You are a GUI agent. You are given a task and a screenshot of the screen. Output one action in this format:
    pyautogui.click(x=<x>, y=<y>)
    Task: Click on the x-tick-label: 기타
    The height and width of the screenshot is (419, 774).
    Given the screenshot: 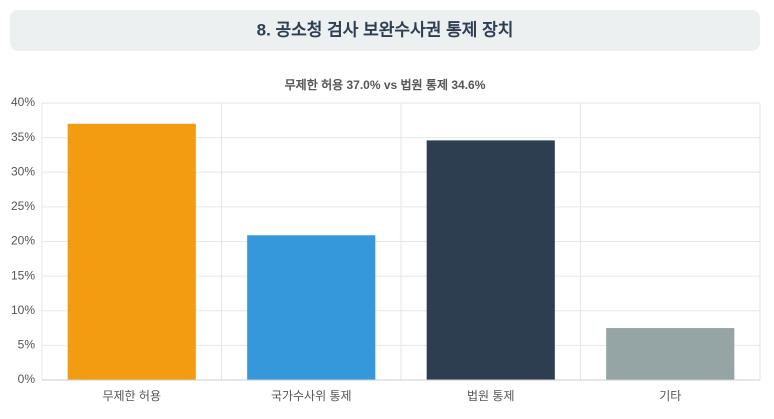 What is the action you would take?
    pyautogui.click(x=670, y=396)
    